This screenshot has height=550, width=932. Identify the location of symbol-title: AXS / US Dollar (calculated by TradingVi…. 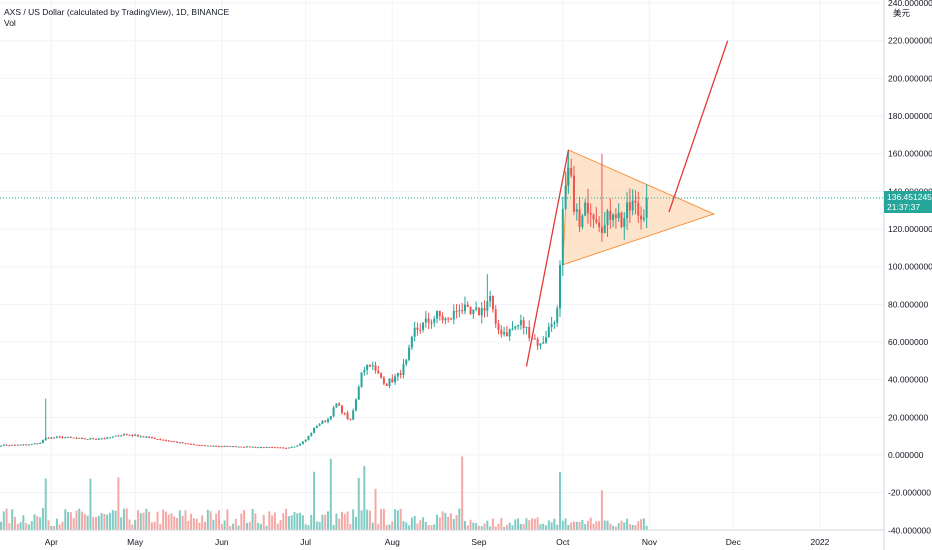
(117, 12).